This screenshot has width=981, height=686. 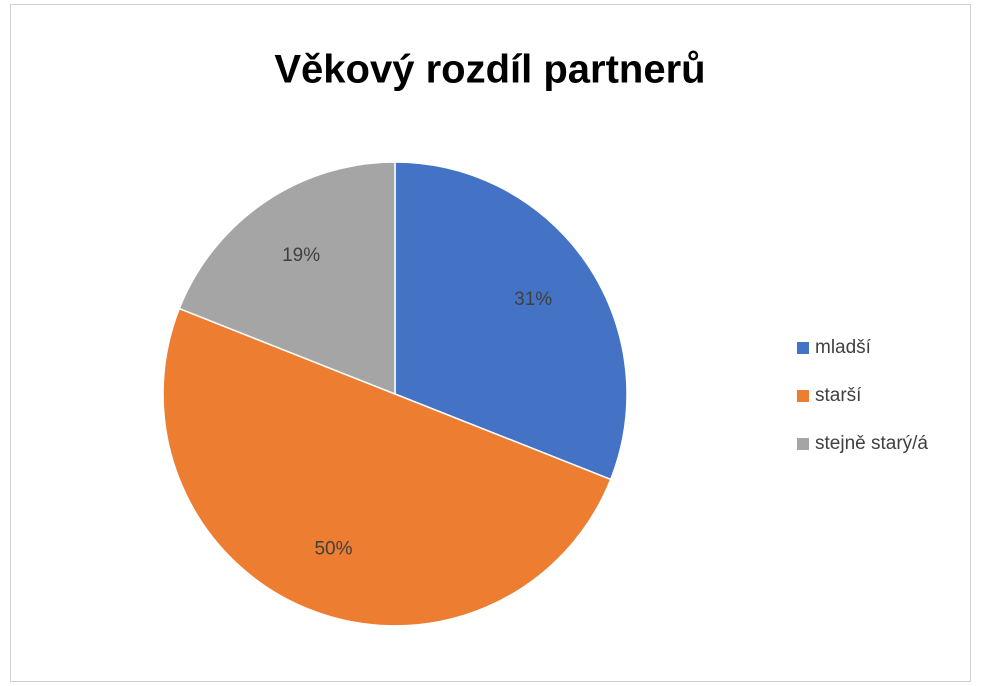 What do you see at coordinates (489, 70) in the screenshot?
I see `chart-title: Věkový rozdíl partnerů` at bounding box center [489, 70].